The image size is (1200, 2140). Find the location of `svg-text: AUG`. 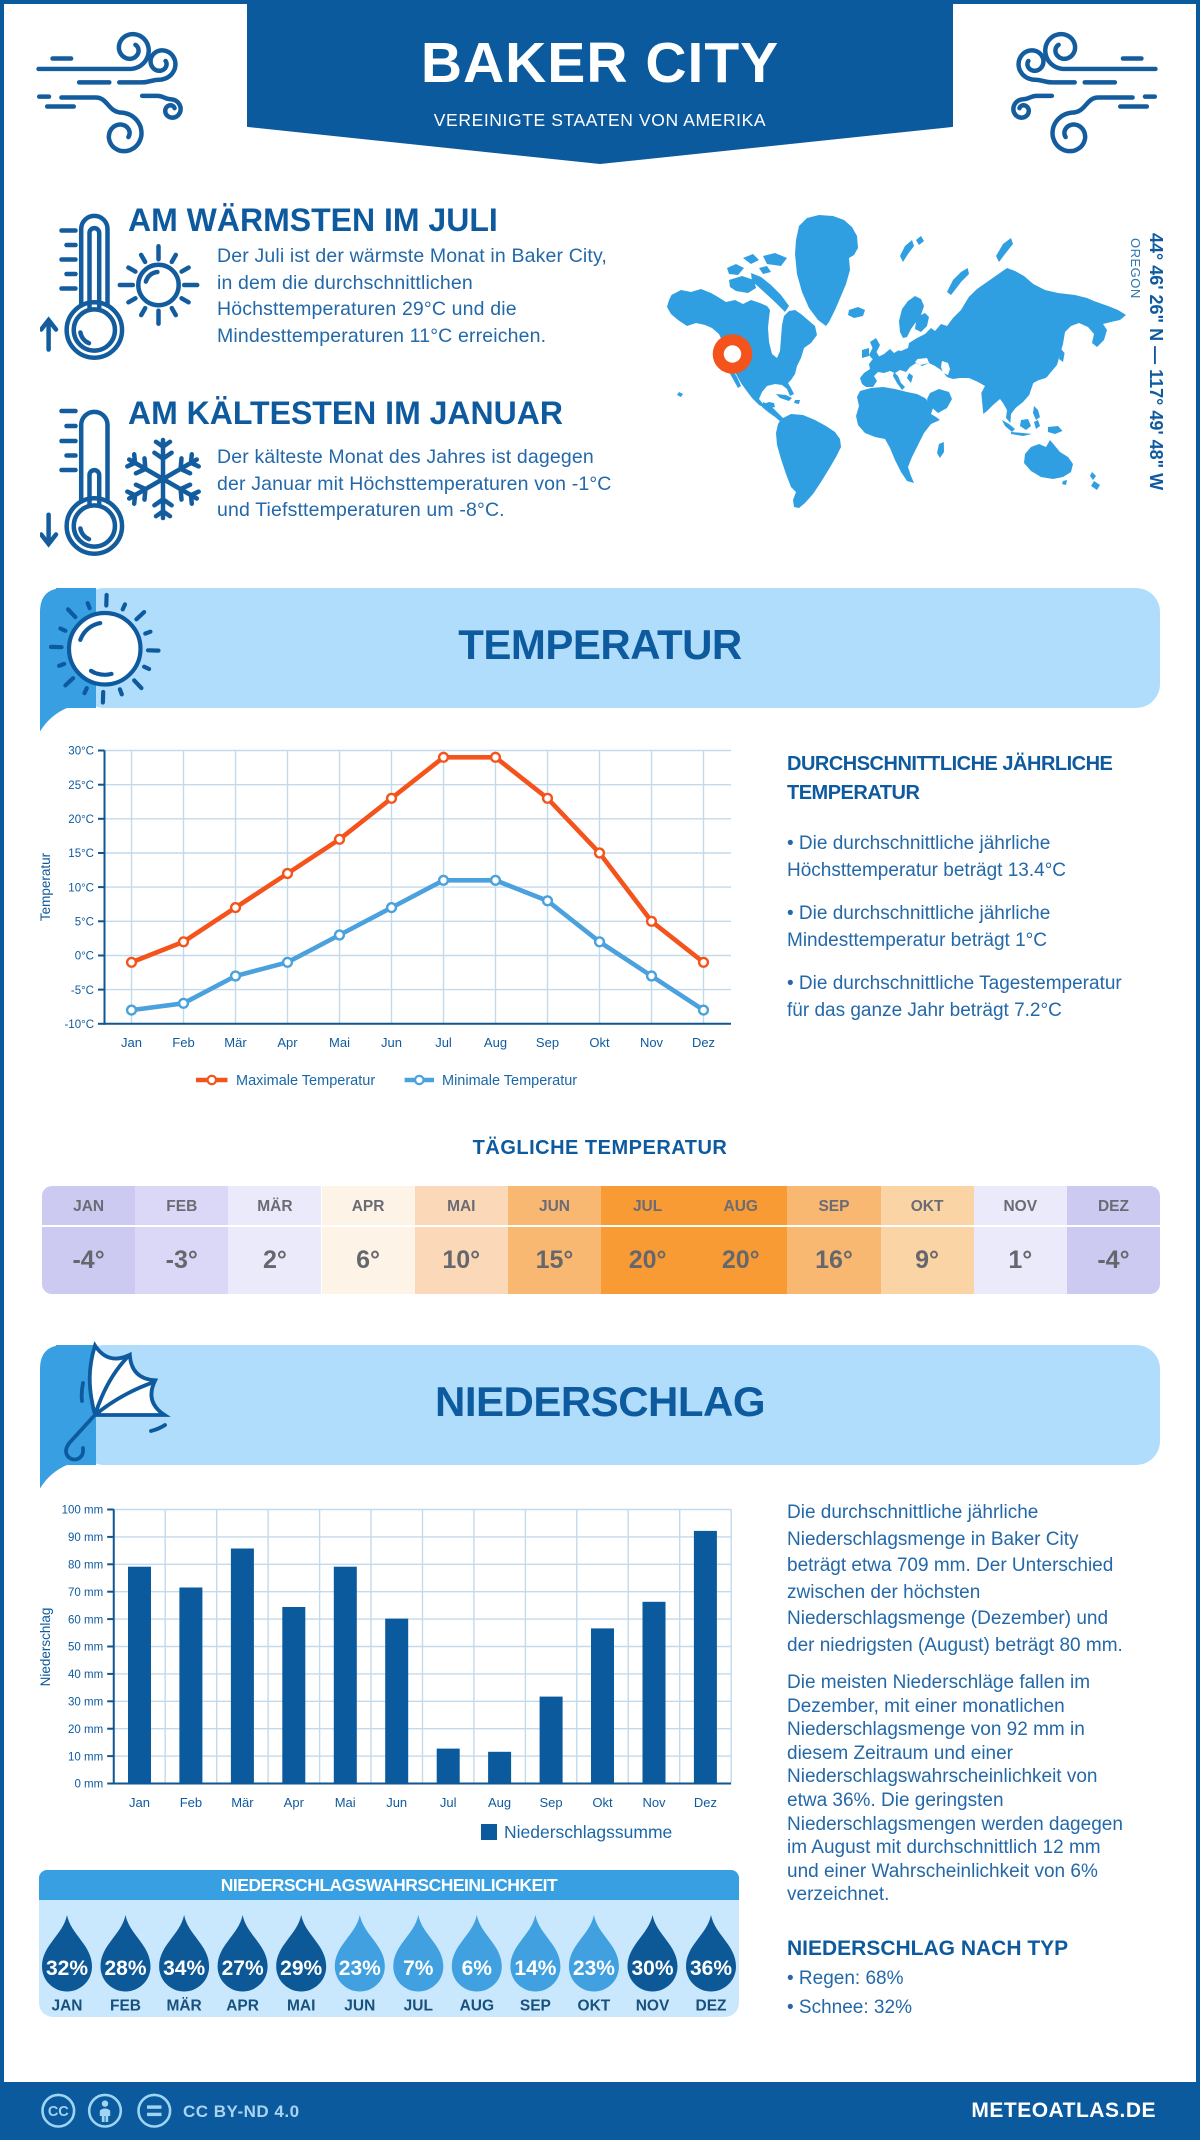

svg-text: AUG is located at coordinates (477, 2006).